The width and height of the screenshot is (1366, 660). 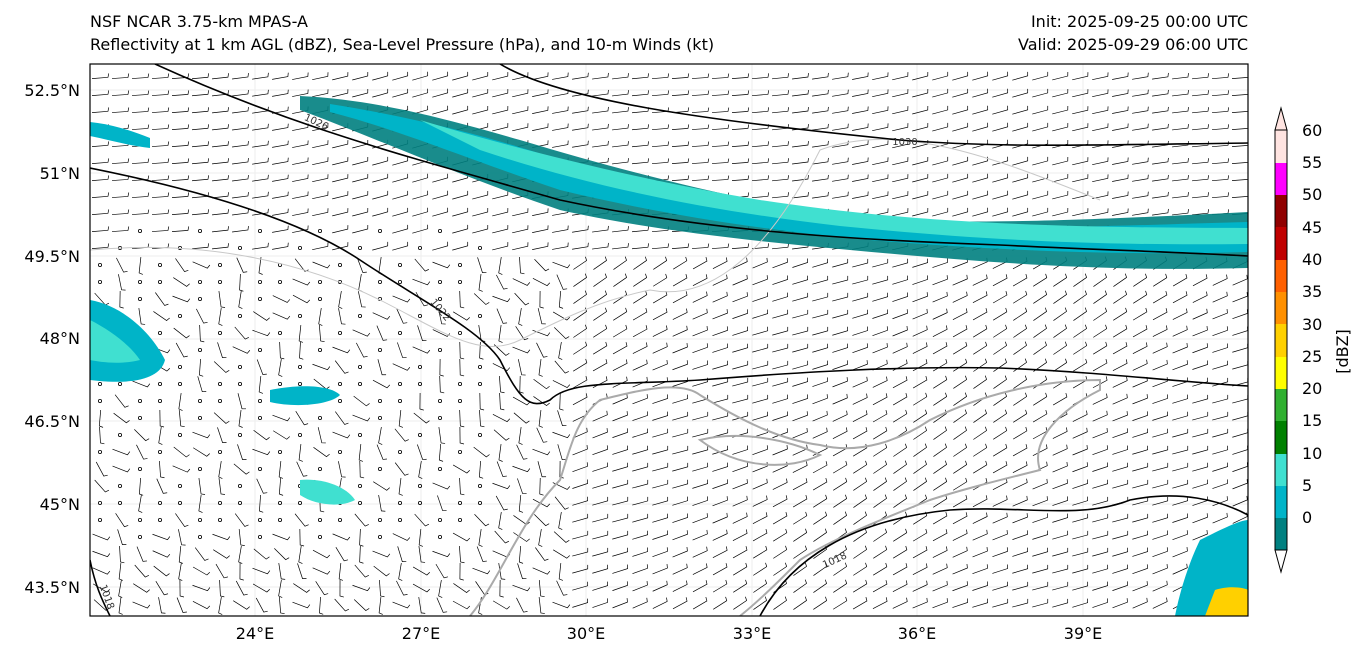 I want to click on lat-label: 45°N, so click(x=59, y=504).